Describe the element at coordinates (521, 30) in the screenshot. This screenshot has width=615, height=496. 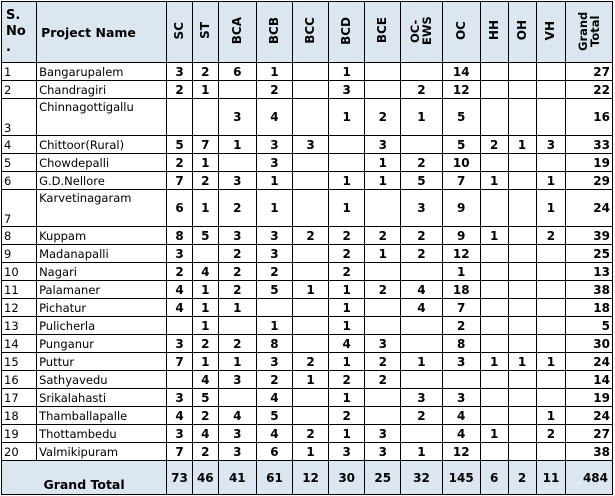
I see `header-oh-label: OH` at that location.